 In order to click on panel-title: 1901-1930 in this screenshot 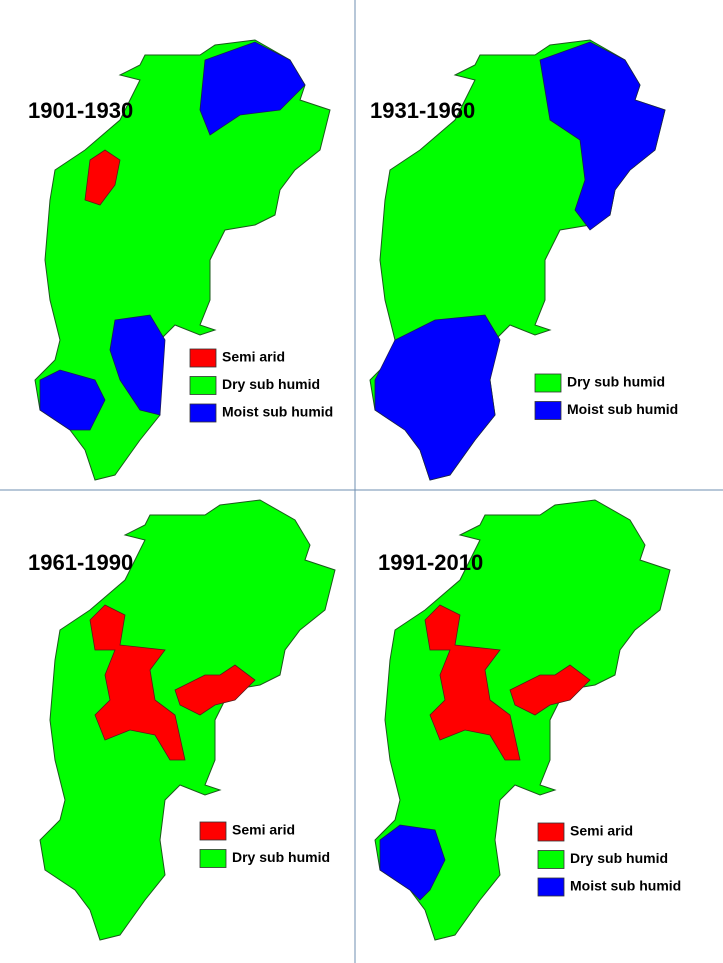, I will do `click(80, 110)`.